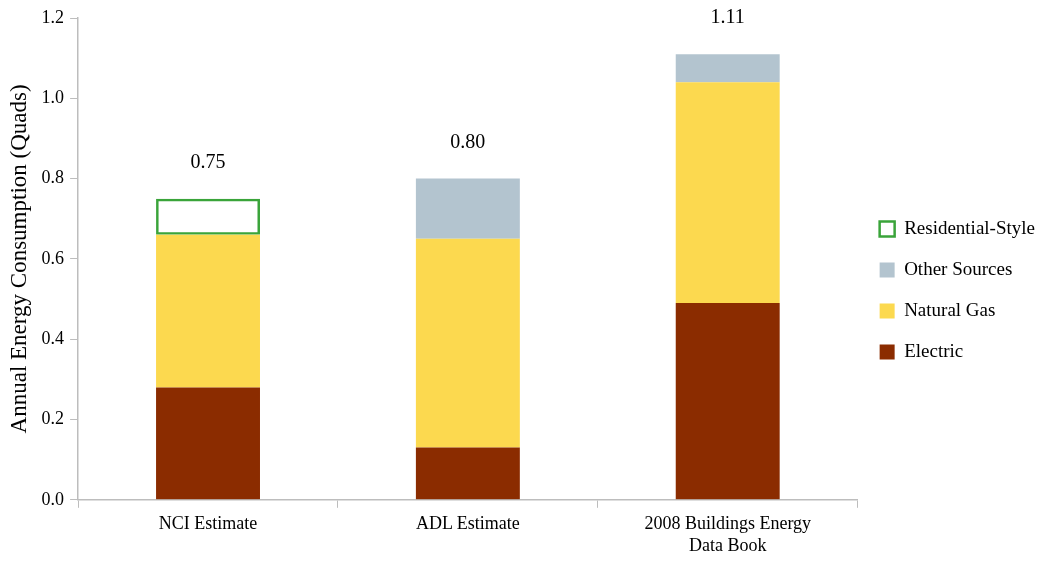  What do you see at coordinates (53, 16) in the screenshot?
I see `y-tick-label: 1.2` at bounding box center [53, 16].